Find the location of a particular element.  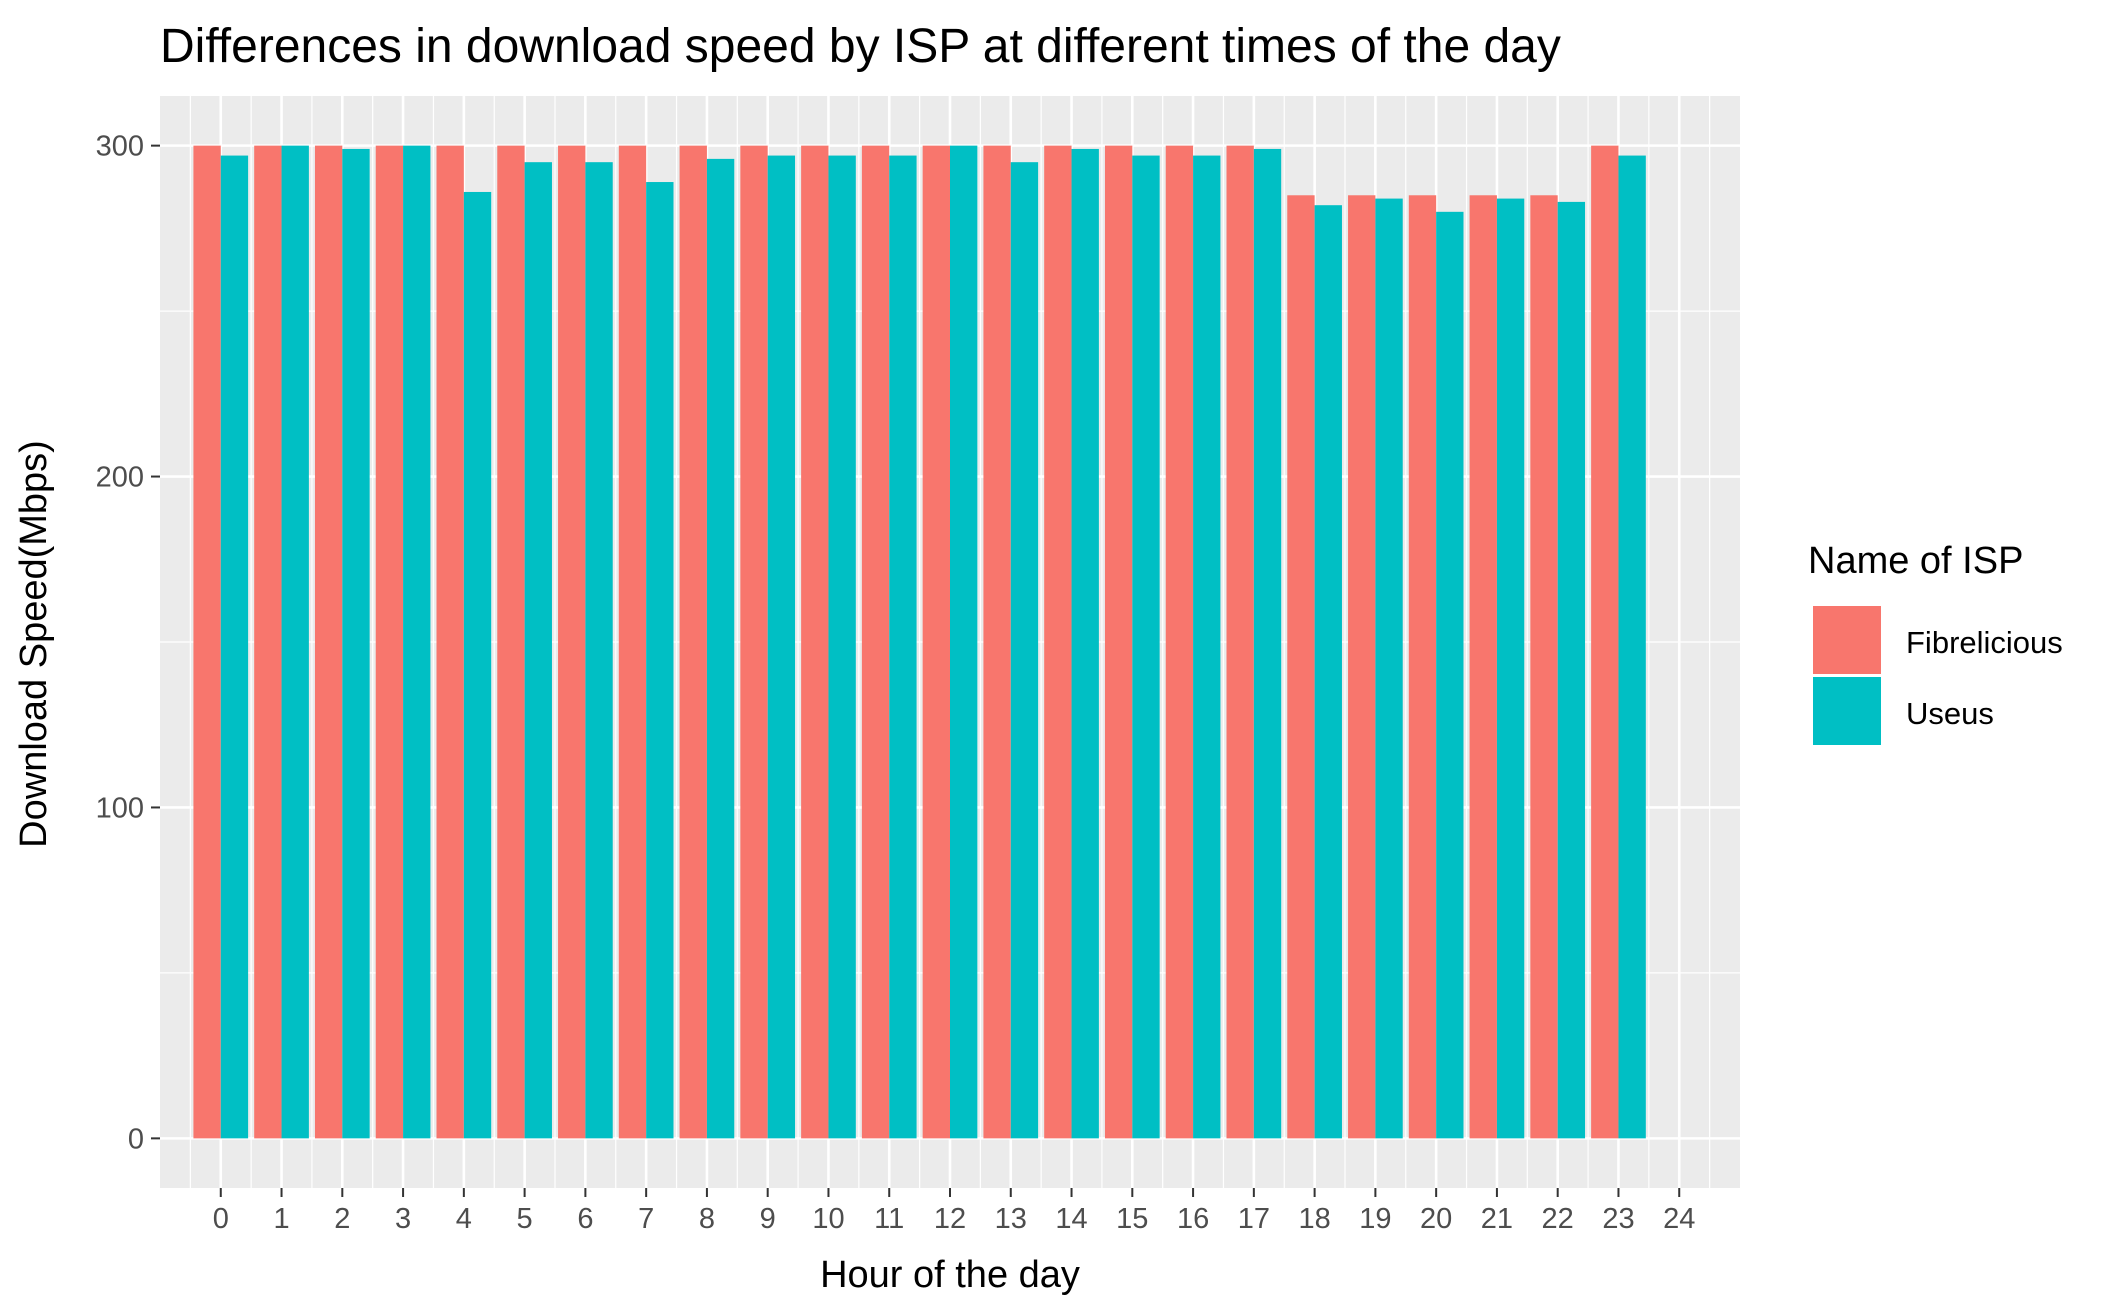

x-tick-label: 22 is located at coordinates (1558, 1219).